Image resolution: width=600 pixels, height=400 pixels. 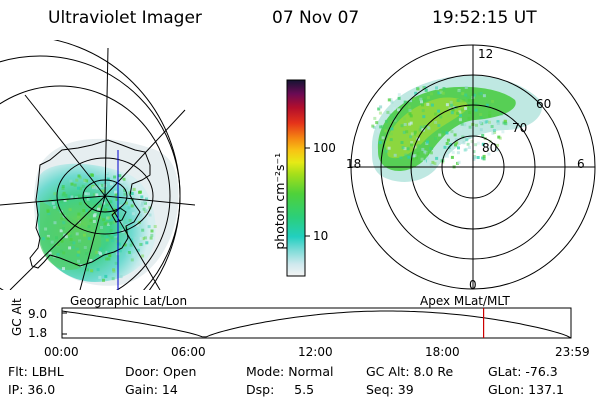 What do you see at coordinates (280, 389) in the screenshot?
I see `status-dsp: Dsp: 5.5` at bounding box center [280, 389].